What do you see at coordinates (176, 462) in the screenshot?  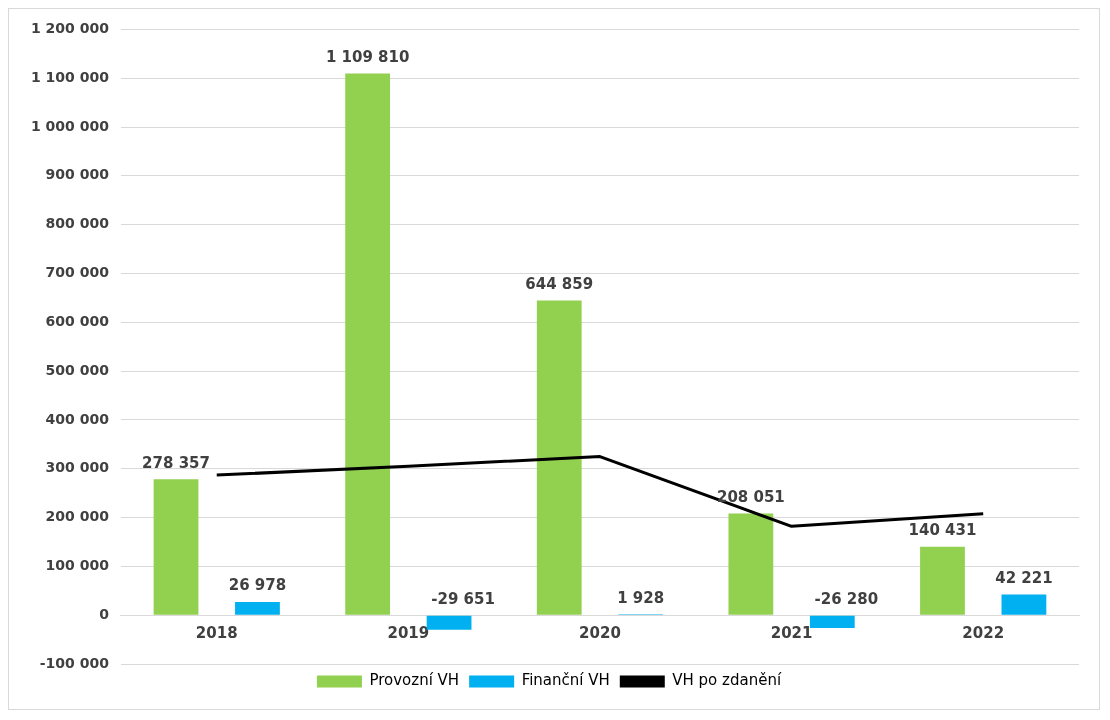 I see `data-label: 278 357` at bounding box center [176, 462].